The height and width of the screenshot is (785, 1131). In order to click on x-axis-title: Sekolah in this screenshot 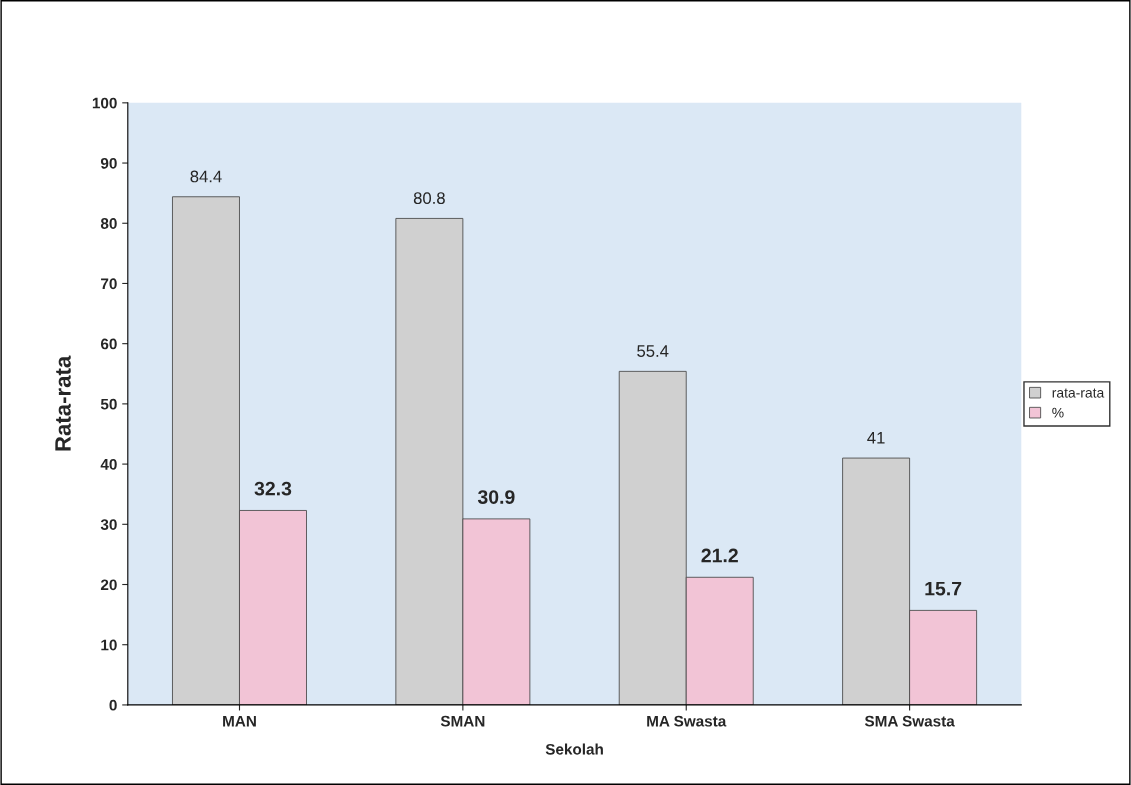, I will do `click(574, 749)`.